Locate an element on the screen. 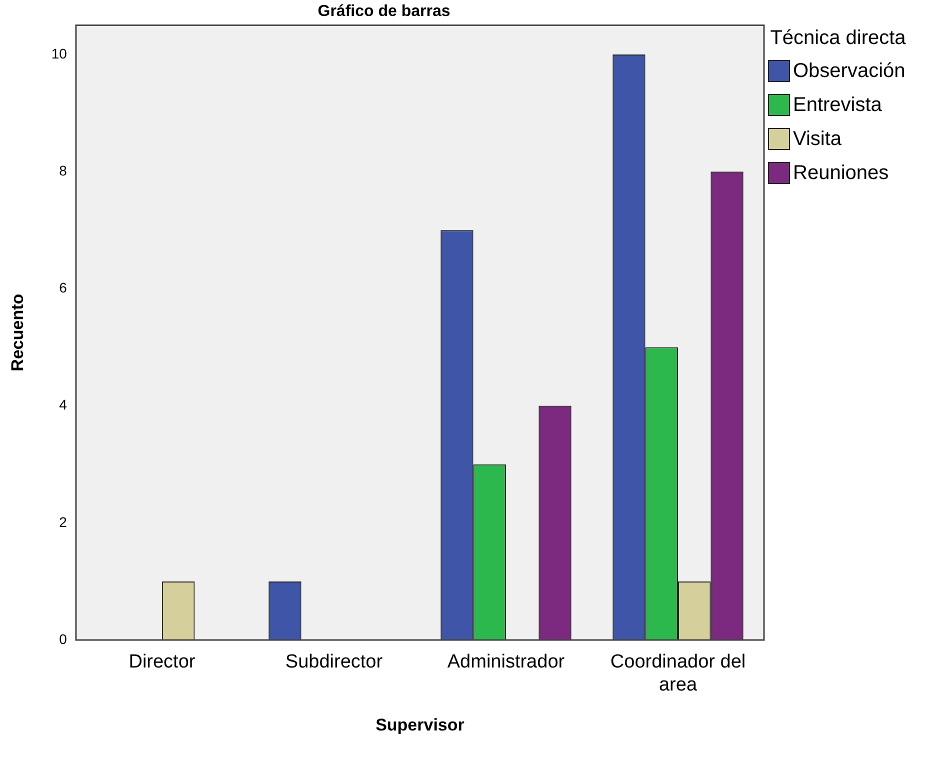 The image size is (945, 760). x-tick-label: Coordinador del area is located at coordinates (678, 674).